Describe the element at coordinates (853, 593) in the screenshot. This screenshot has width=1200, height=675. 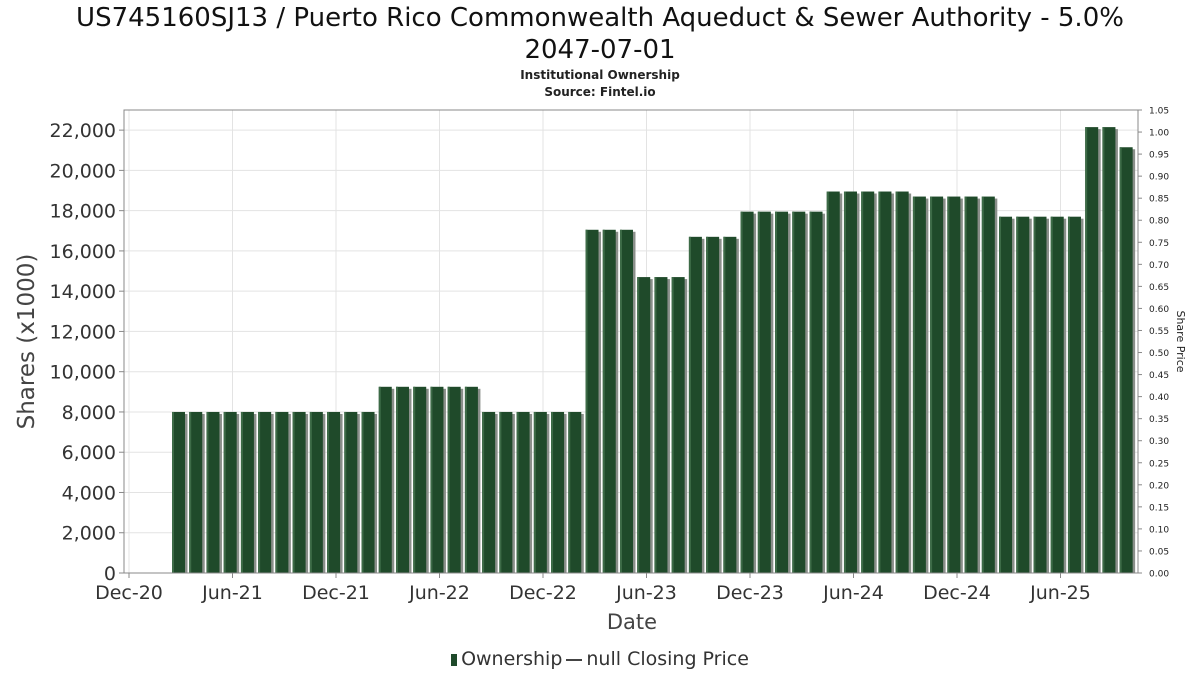
I see `x-tick-label: Jun-24` at that location.